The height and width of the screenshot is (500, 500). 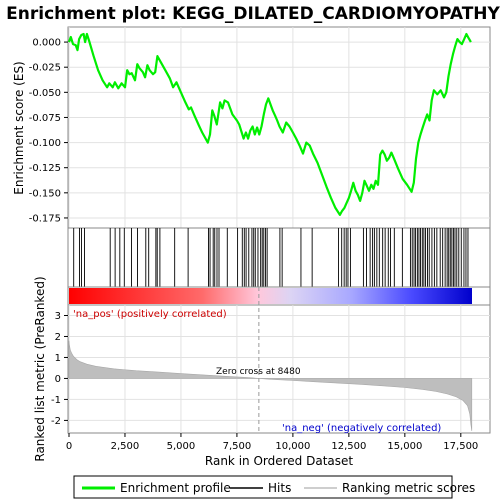 I want to click on metric-y-axis-title: Ranked list metric (PreRanked), so click(x=40, y=368).